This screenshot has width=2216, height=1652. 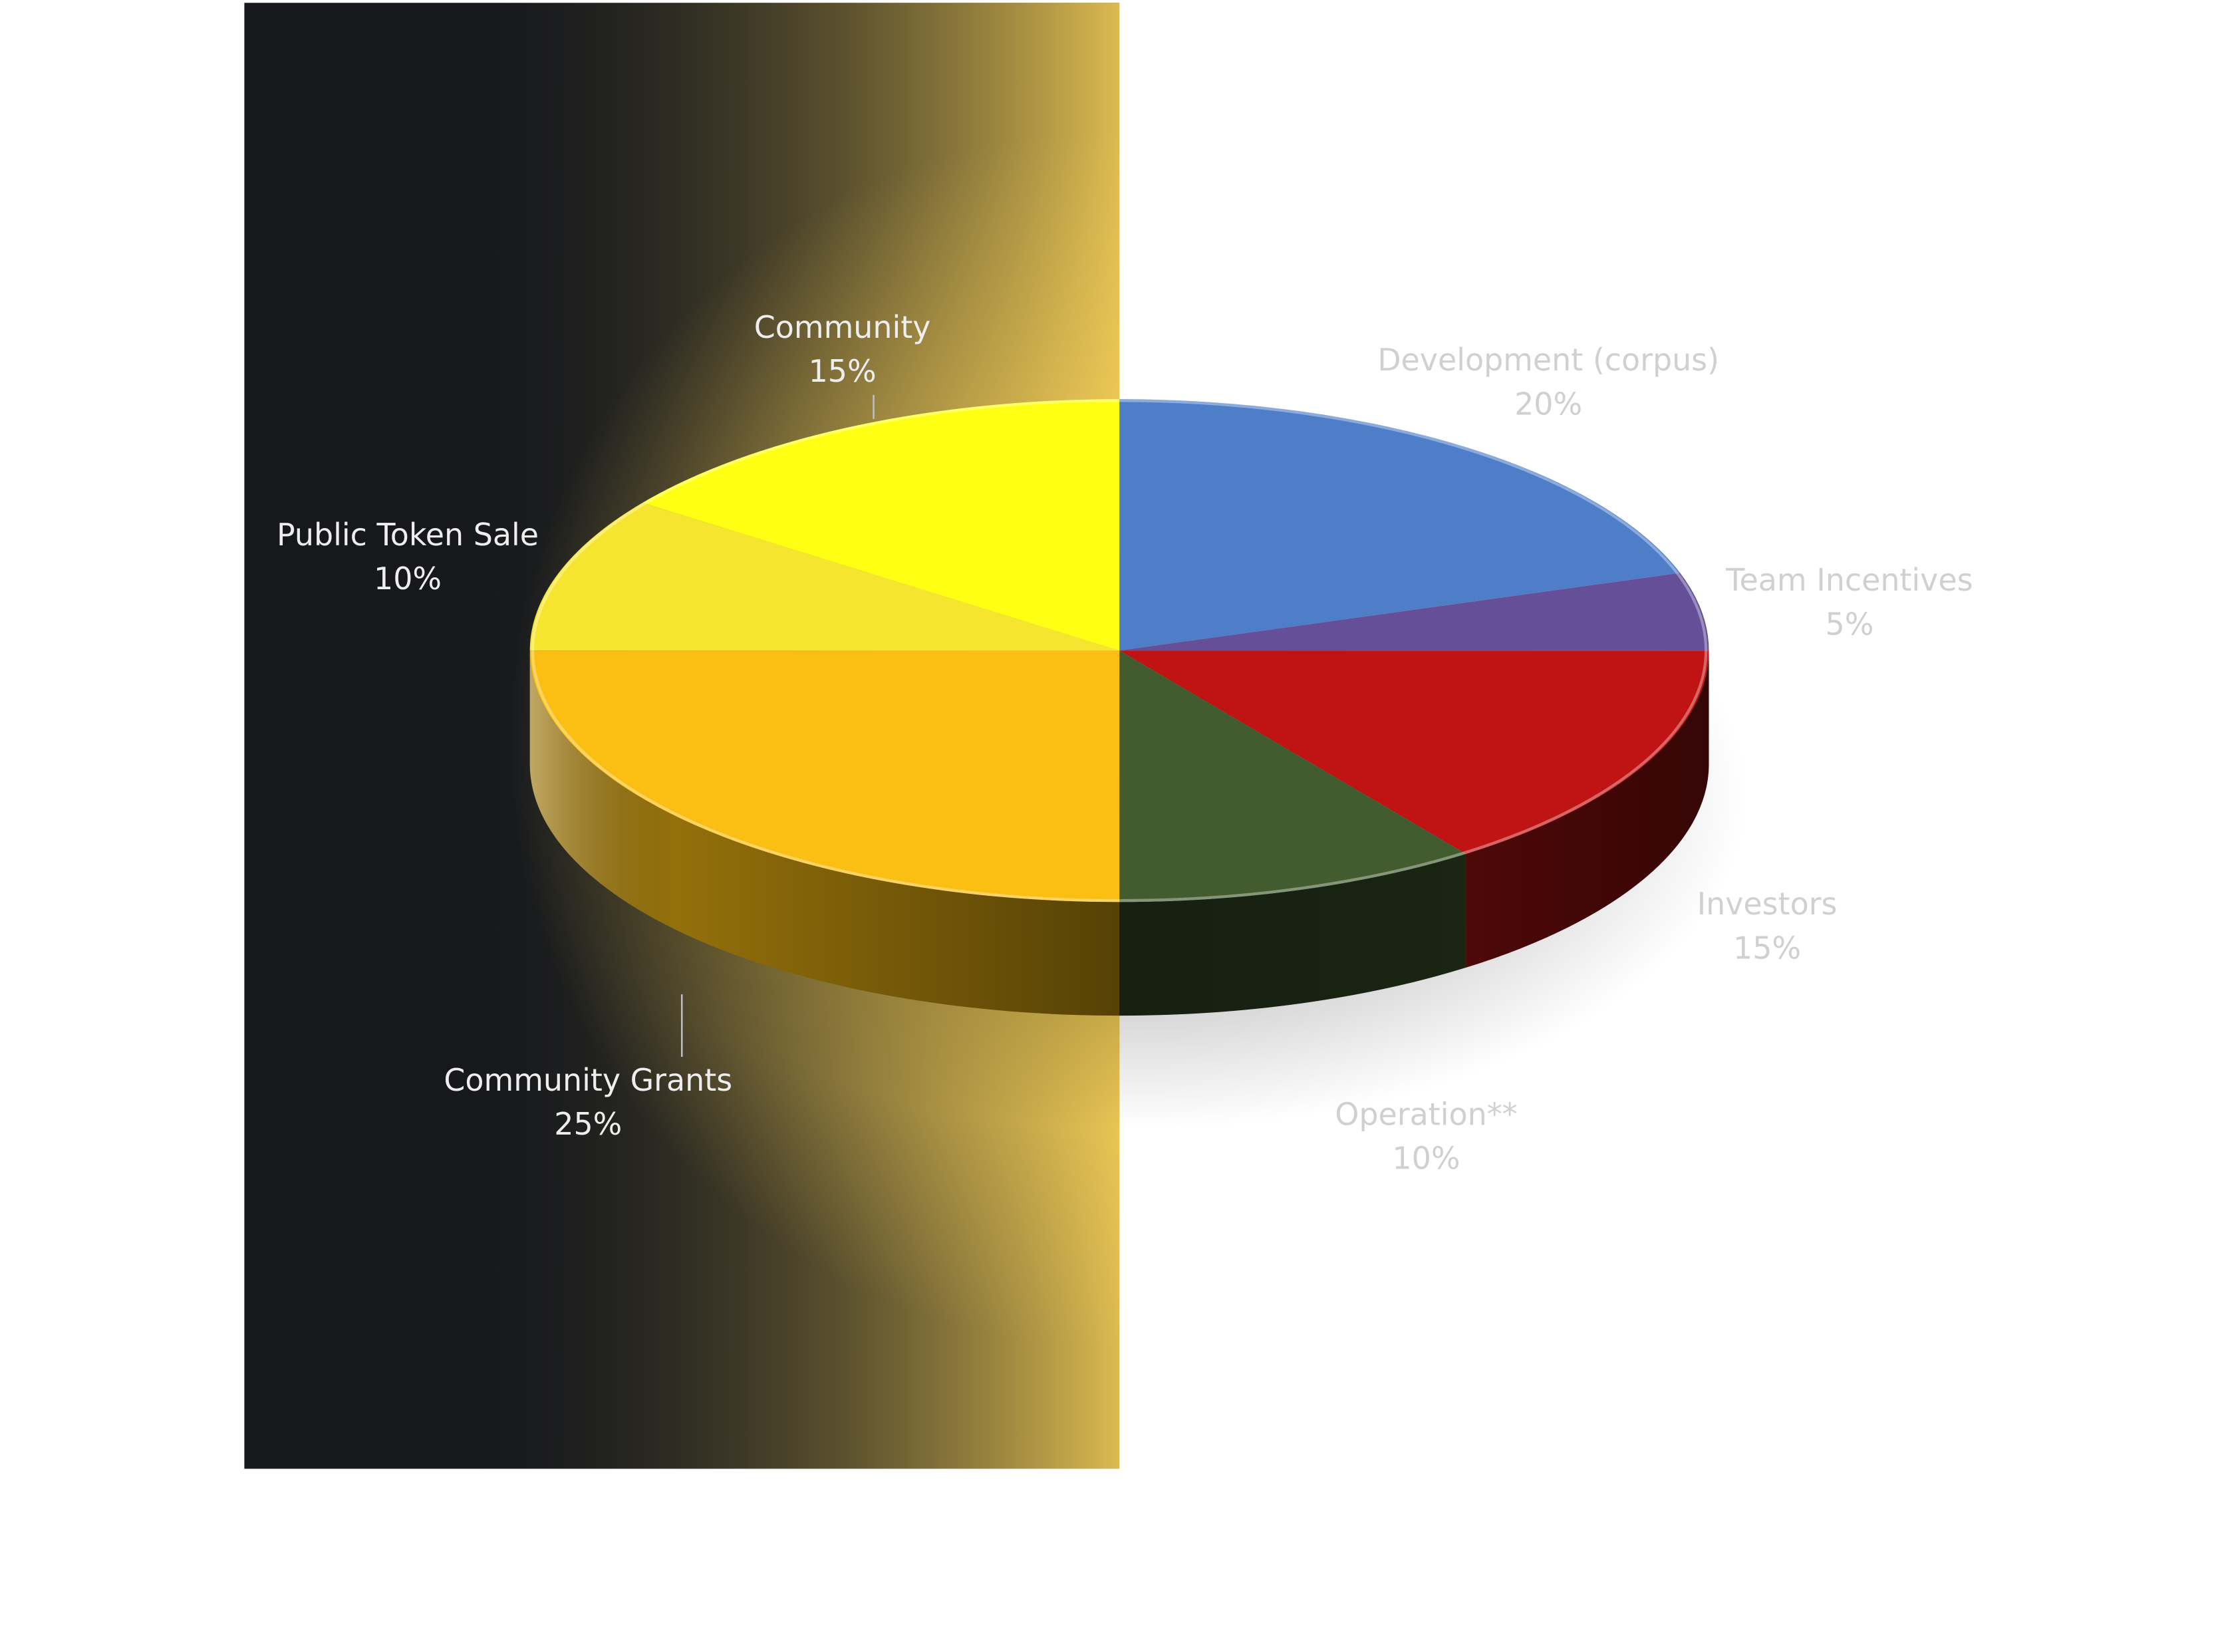 What do you see at coordinates (1426, 1158) in the screenshot?
I see `slice-value-label-3: 10%` at bounding box center [1426, 1158].